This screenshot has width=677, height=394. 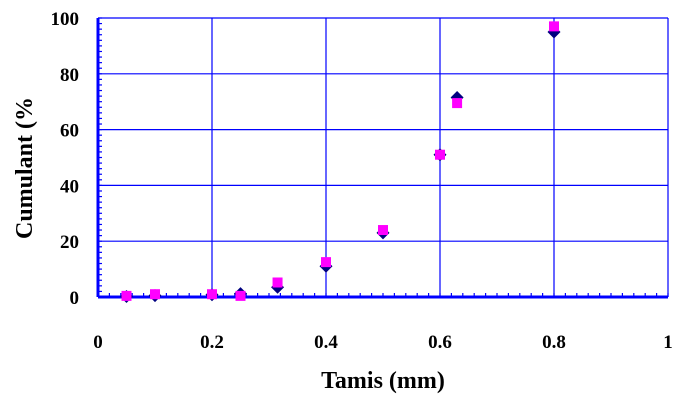 I want to click on y-tick-label: 100, so click(x=65, y=19).